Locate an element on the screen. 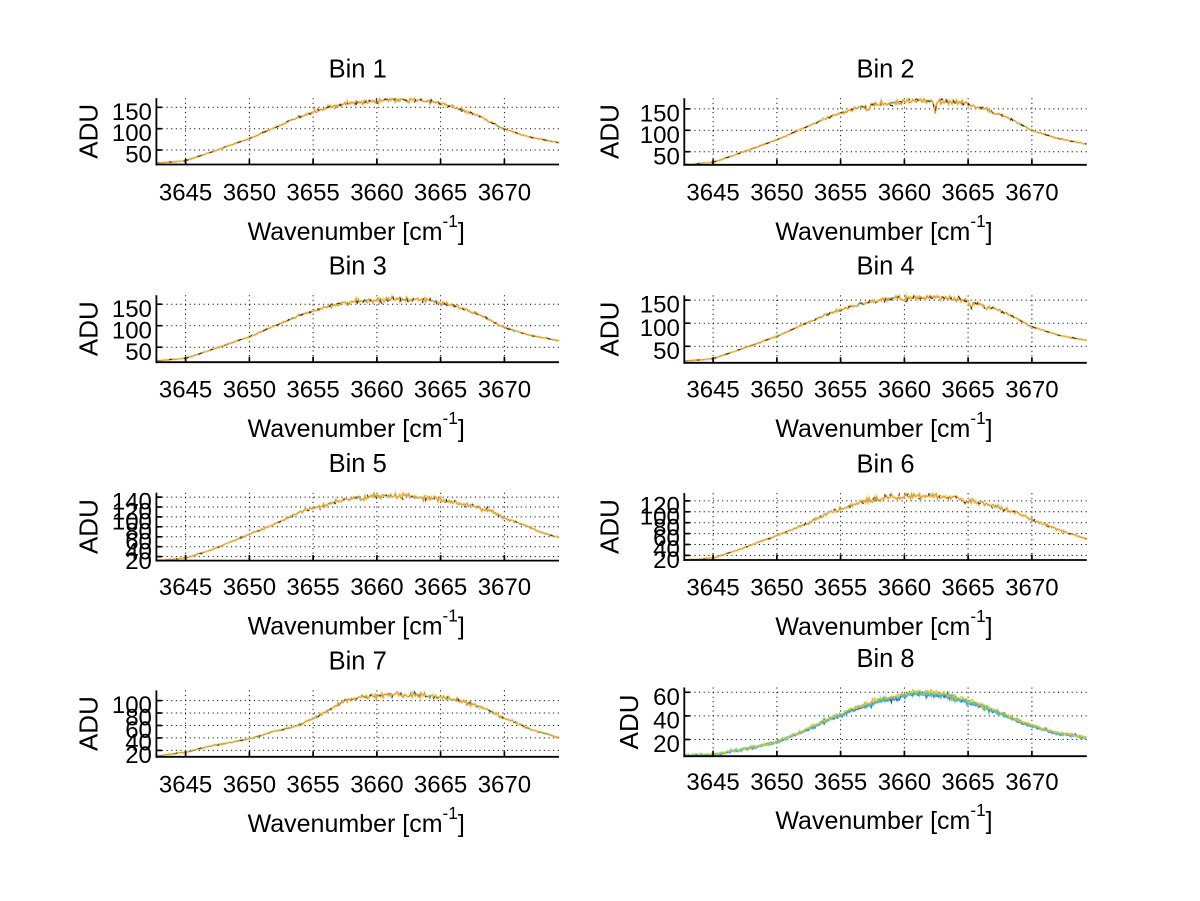 The height and width of the screenshot is (901, 1200). svg-text: Bin 5 is located at coordinates (358, 464).